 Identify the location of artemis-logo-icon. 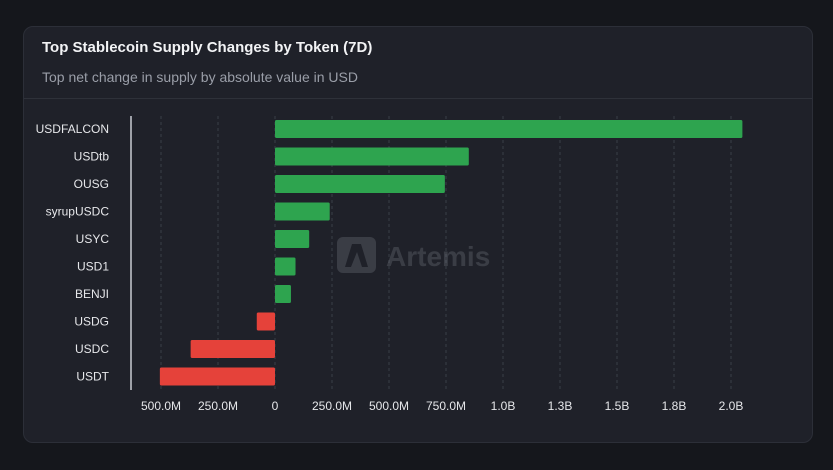
(356, 255).